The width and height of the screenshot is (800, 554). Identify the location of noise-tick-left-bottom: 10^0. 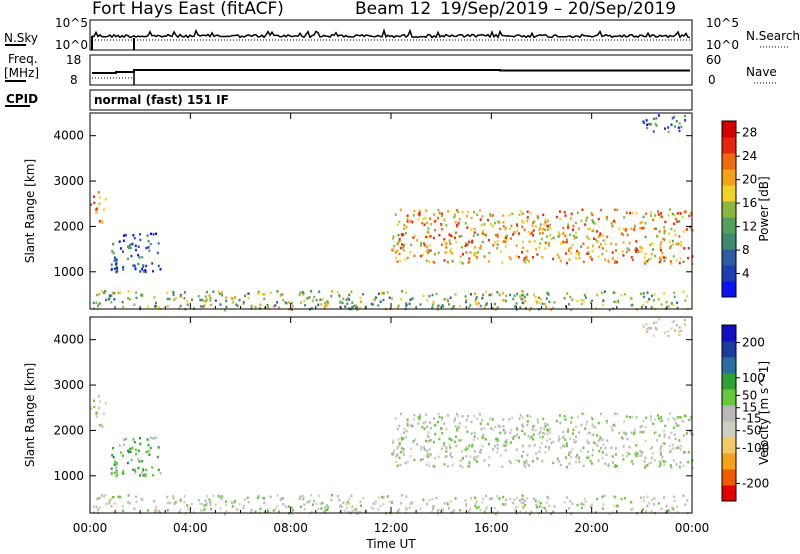
(71, 45).